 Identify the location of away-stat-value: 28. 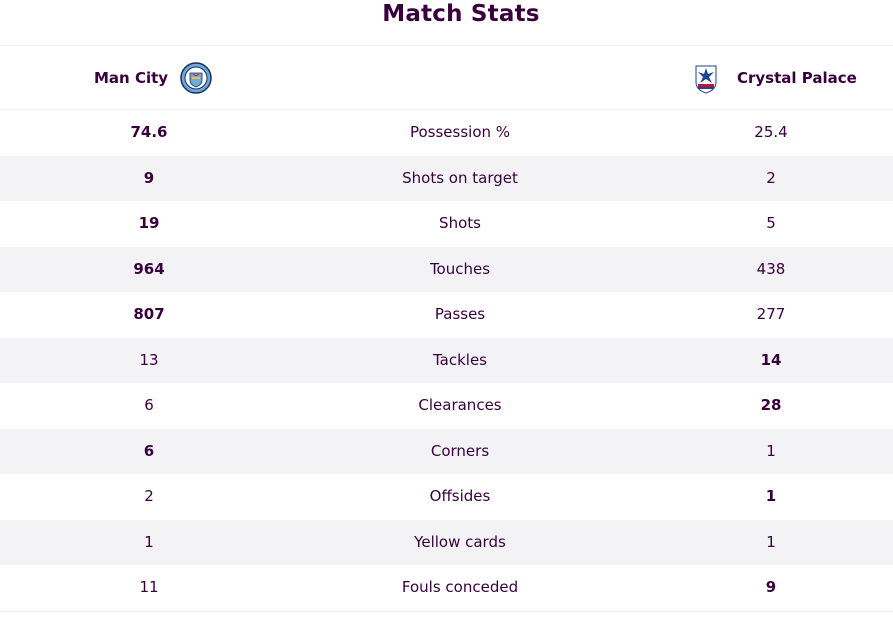
(771, 405).